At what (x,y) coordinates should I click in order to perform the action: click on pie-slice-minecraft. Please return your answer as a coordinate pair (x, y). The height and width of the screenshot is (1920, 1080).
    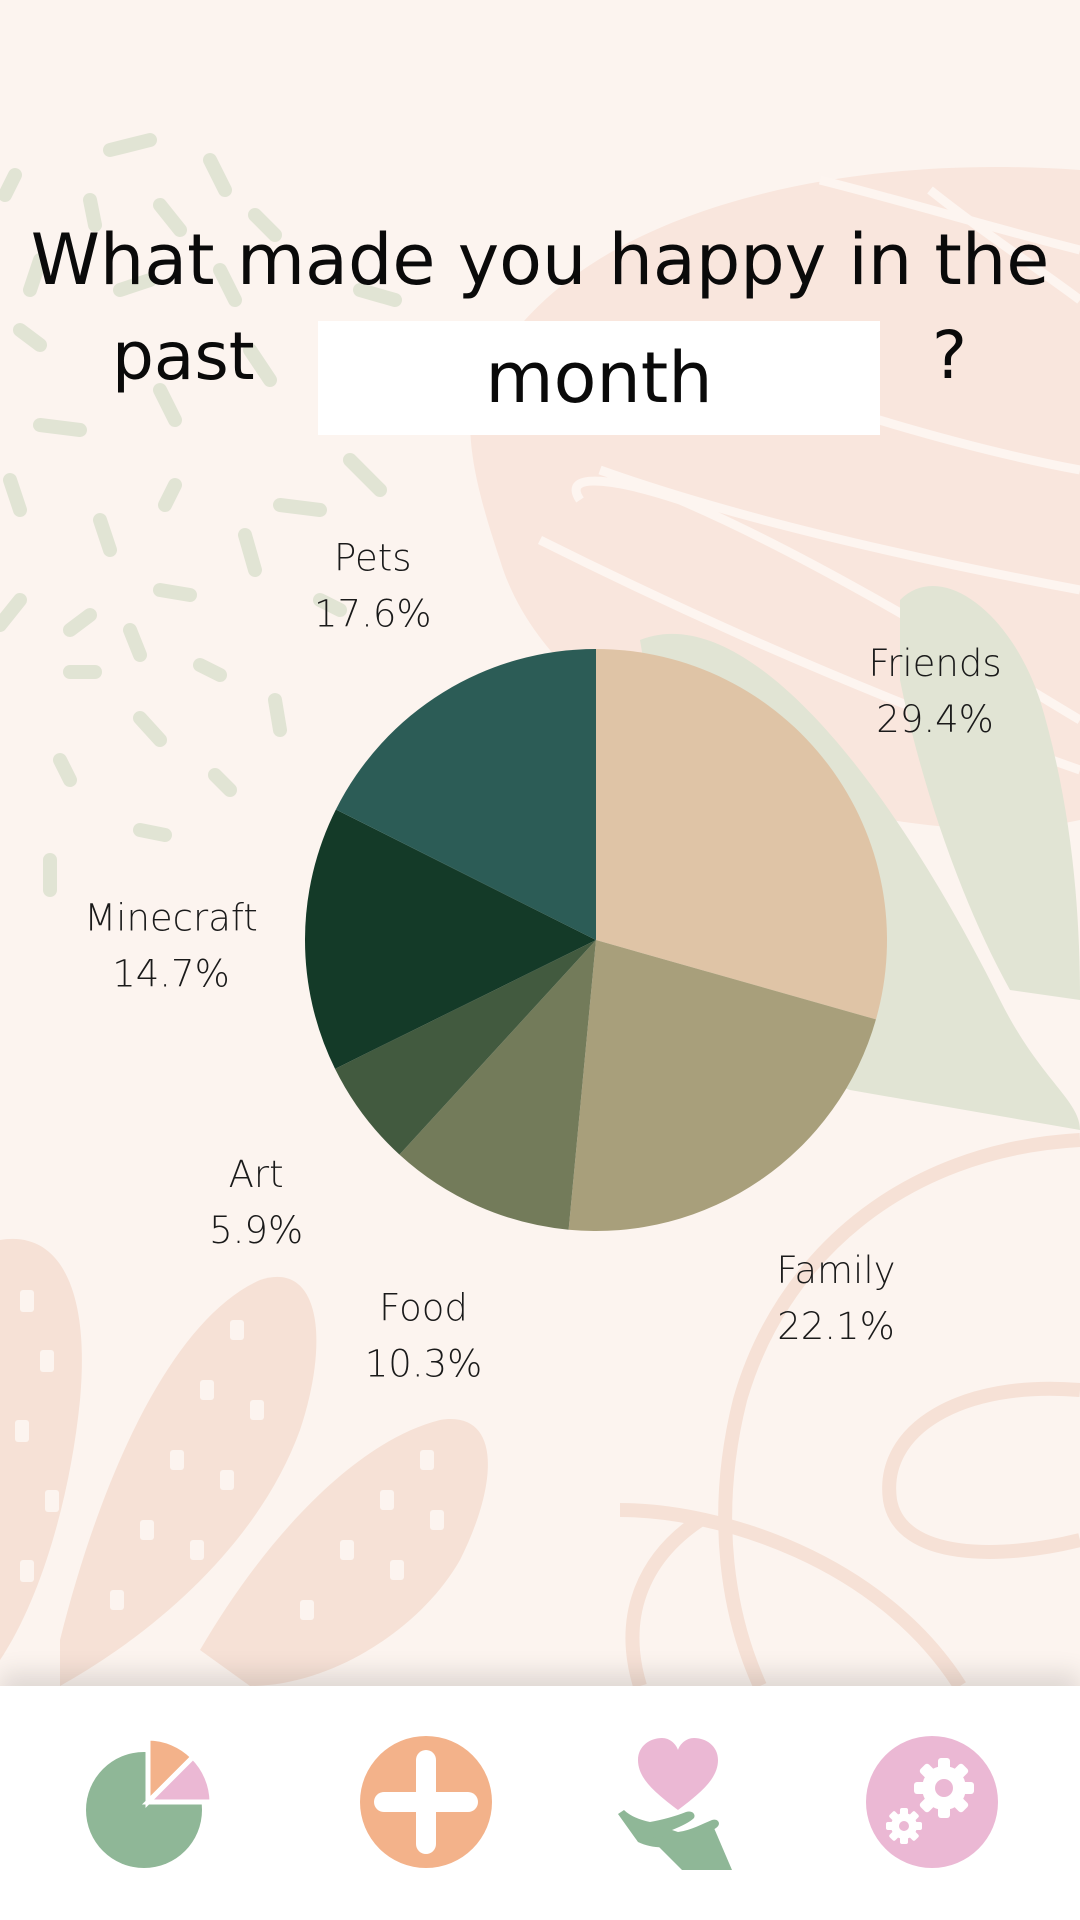
    Looking at the image, I should click on (450, 939).